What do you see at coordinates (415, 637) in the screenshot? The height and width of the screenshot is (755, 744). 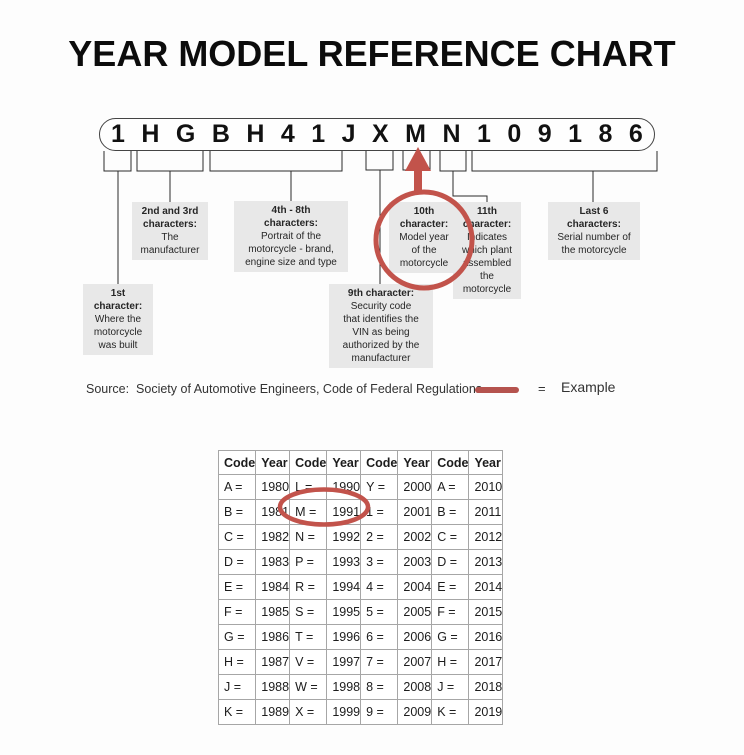 I see `year-cell: 2006` at bounding box center [415, 637].